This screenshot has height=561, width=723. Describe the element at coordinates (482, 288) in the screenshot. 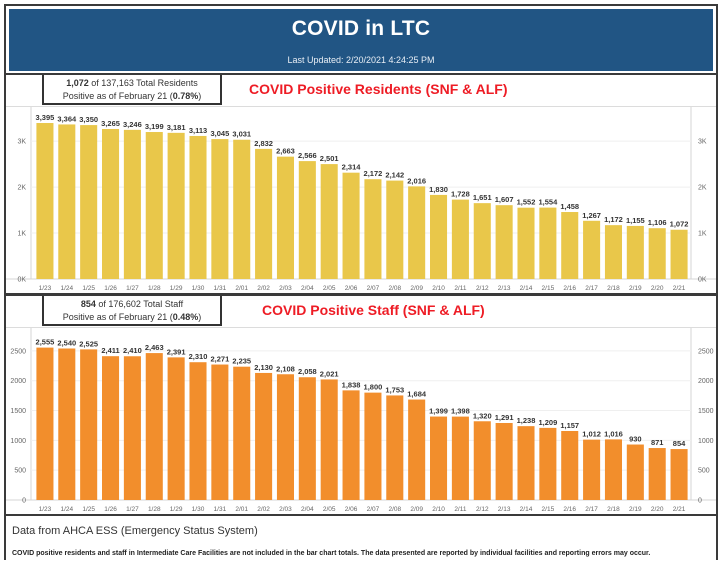

I see `residents-x-tick: 2/12` at that location.